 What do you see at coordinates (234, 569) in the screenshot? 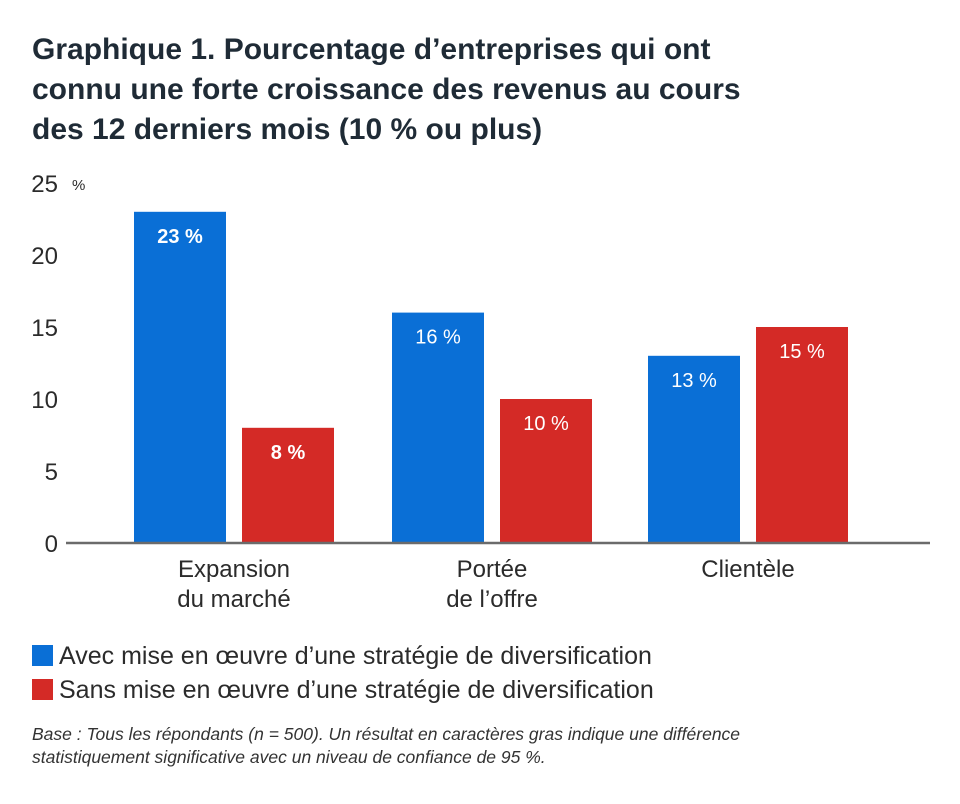
I see `x-category-label: Expansion` at bounding box center [234, 569].